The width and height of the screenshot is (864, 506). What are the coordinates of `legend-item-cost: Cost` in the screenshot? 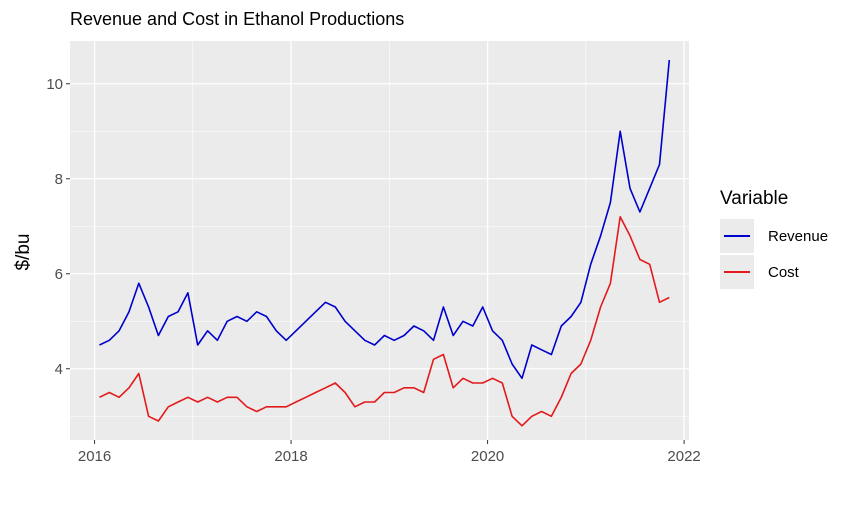 It's located at (774, 272).